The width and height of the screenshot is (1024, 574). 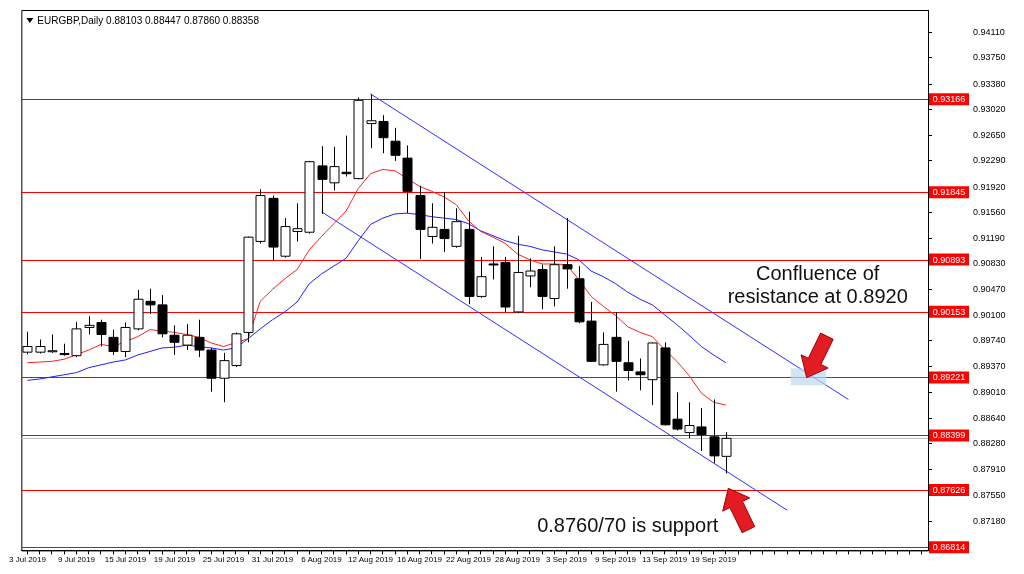 I want to click on x-tick-label: 3 Jul 2019, so click(x=28, y=560).